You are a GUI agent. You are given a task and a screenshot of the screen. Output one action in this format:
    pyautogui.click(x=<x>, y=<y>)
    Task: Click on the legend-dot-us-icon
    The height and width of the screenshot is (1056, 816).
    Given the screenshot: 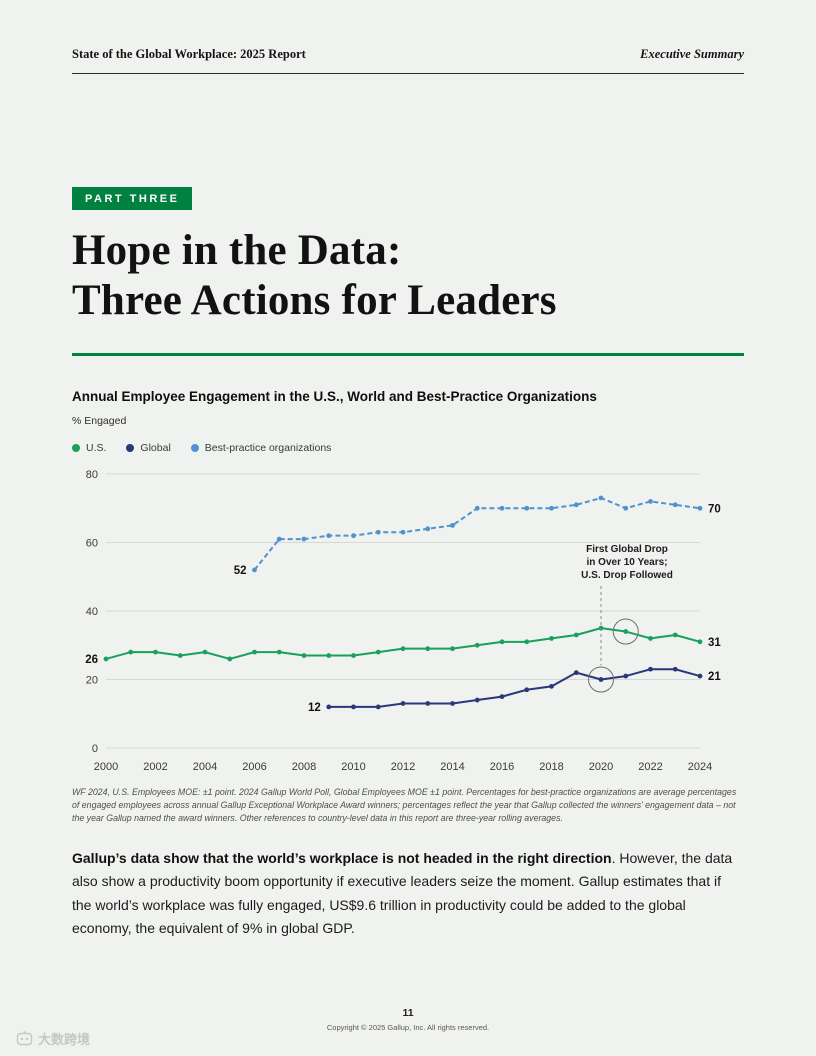 What is the action you would take?
    pyautogui.click(x=76, y=447)
    